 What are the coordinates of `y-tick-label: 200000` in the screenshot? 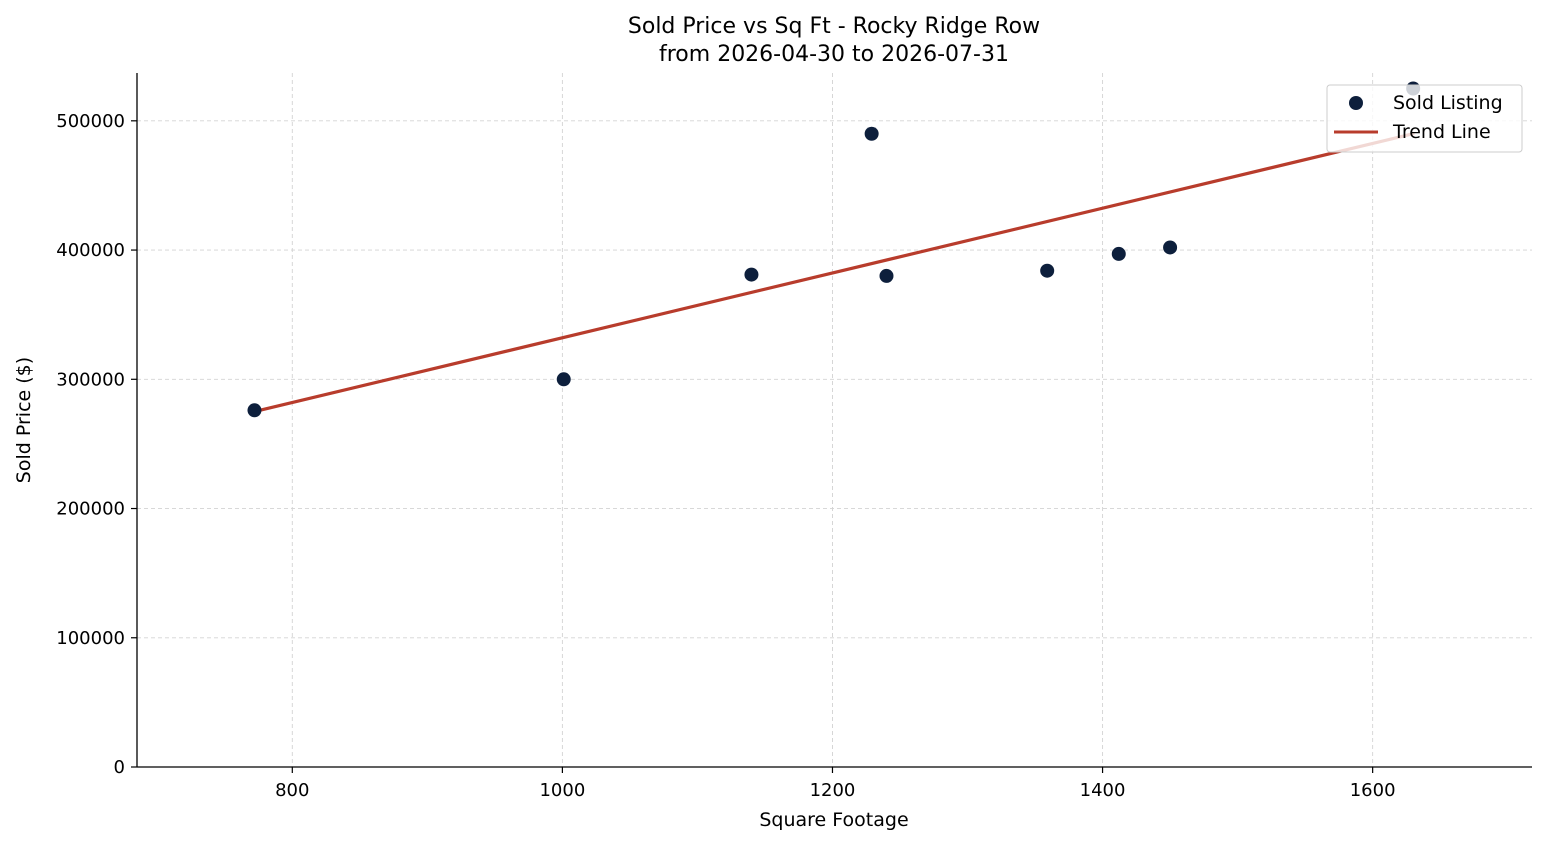 It's located at (90, 509).